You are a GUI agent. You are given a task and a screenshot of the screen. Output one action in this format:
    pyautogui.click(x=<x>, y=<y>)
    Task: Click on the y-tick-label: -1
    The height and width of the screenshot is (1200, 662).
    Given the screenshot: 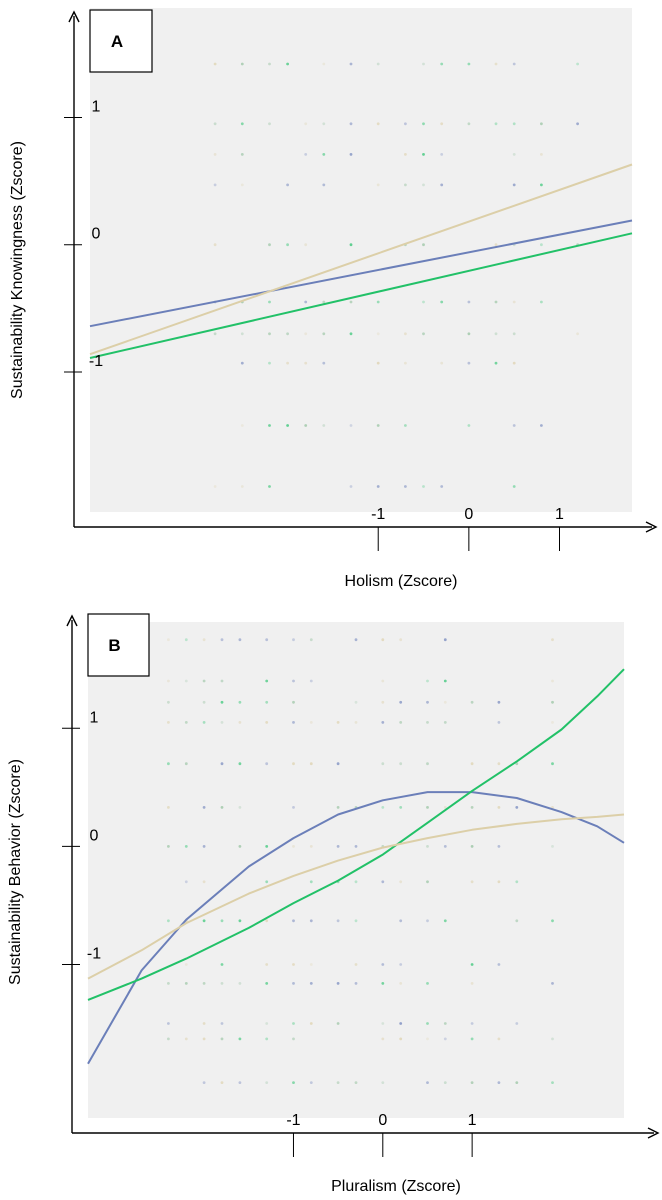 What is the action you would take?
    pyautogui.click(x=94, y=953)
    